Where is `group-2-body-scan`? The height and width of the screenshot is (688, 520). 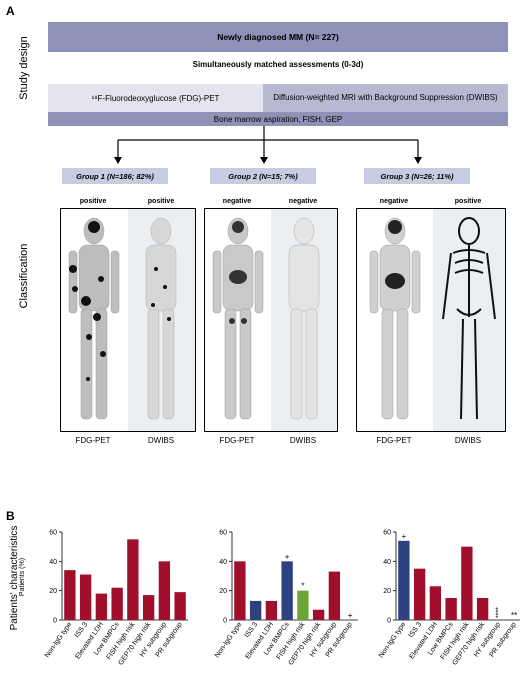
group-2-body-scan is located at coordinates (274, 320).